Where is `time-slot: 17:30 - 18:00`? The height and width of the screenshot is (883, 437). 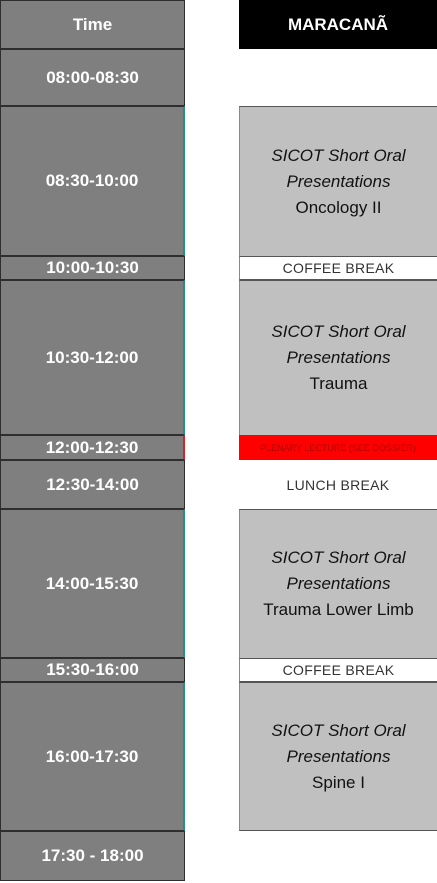
time-slot: 17:30 - 18:00 is located at coordinates (92, 856).